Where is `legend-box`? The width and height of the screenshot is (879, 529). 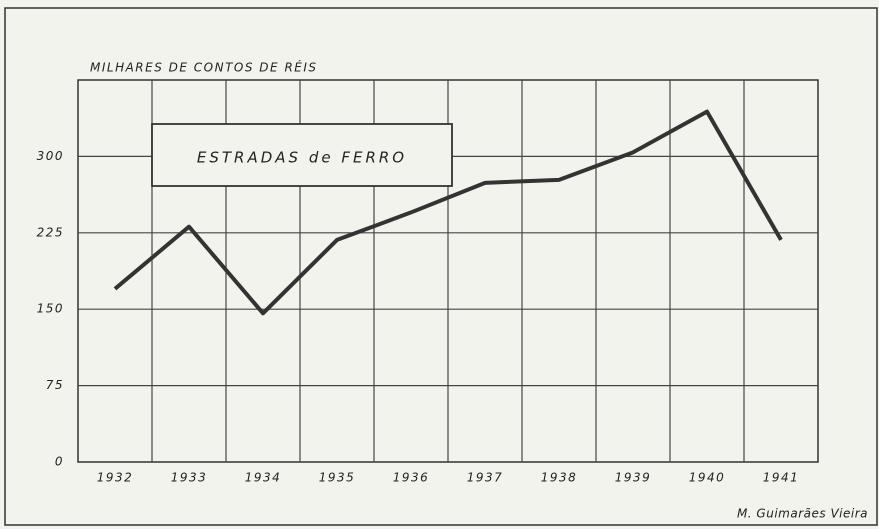
legend-box is located at coordinates (302, 155).